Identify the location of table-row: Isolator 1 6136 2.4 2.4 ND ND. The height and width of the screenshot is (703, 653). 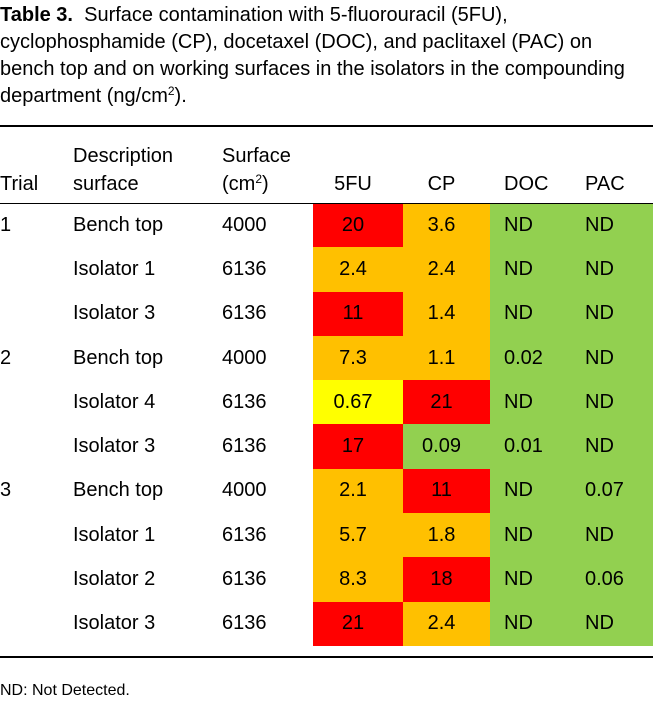
(326, 269).